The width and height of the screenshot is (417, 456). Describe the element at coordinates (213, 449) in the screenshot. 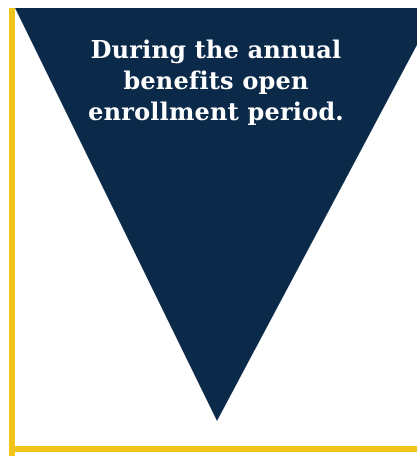

I see `frame-bottom-border` at that location.